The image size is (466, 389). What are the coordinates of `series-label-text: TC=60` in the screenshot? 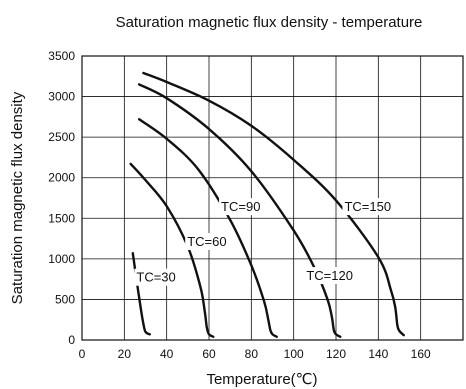 It's located at (206, 241).